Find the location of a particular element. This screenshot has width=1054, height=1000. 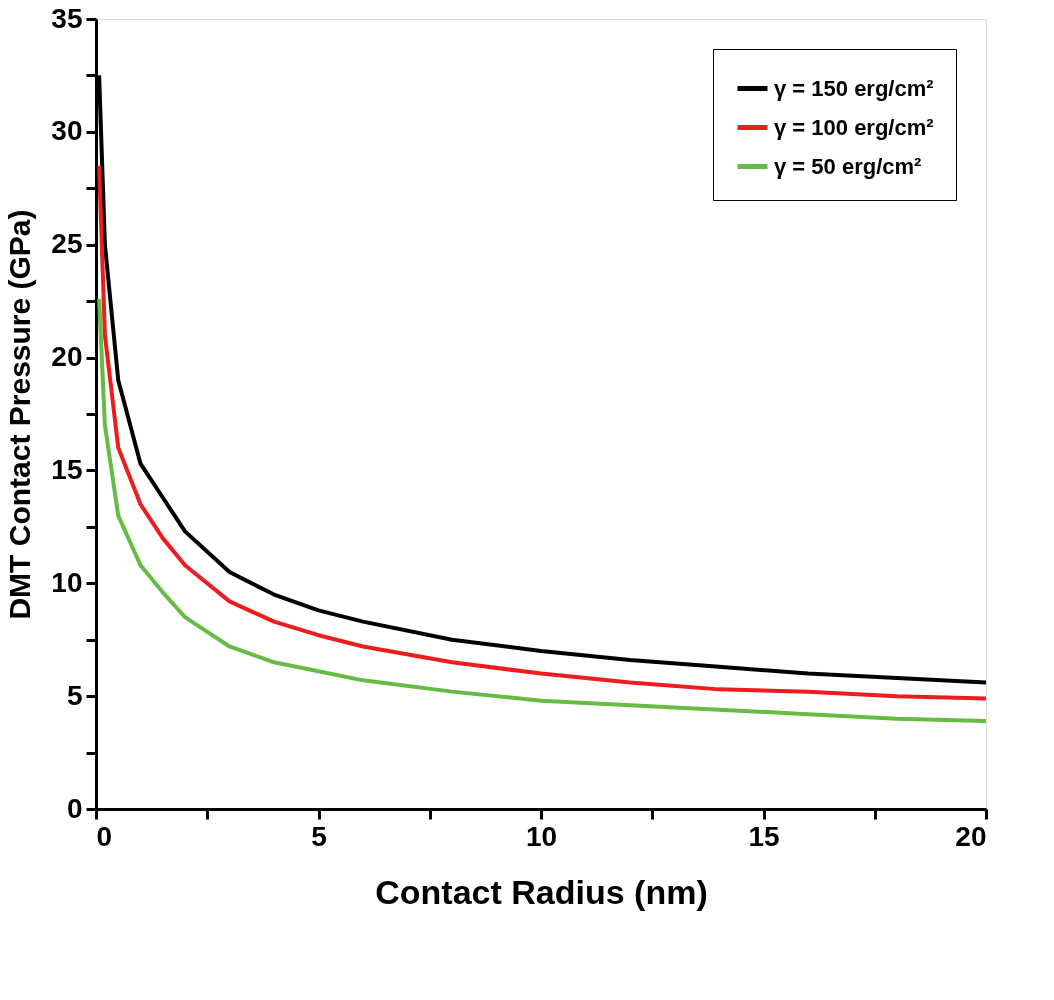

x-tick-label: 15 is located at coordinates (764, 836).